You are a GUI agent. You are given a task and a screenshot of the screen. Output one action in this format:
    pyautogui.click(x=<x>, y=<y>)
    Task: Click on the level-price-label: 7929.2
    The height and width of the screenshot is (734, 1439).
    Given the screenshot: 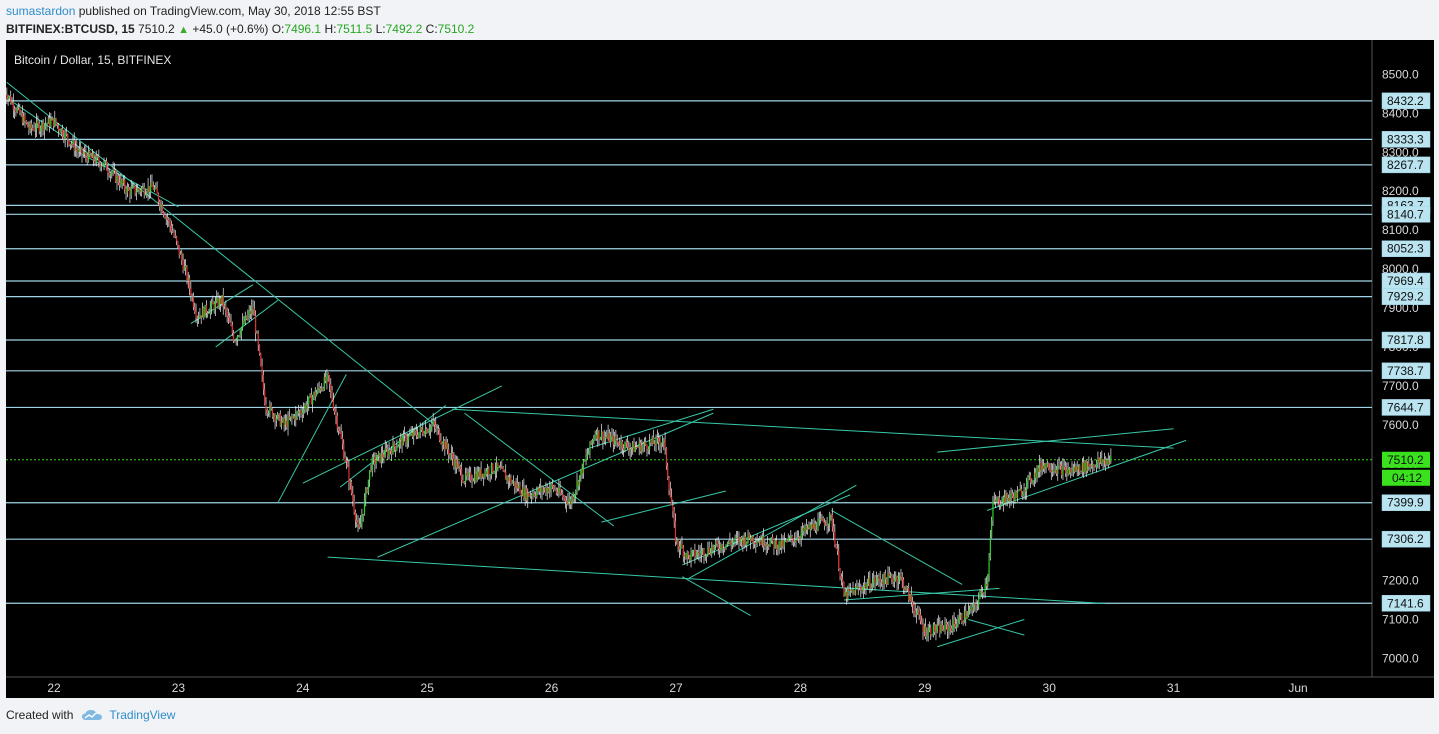 What is the action you would take?
    pyautogui.click(x=1405, y=297)
    